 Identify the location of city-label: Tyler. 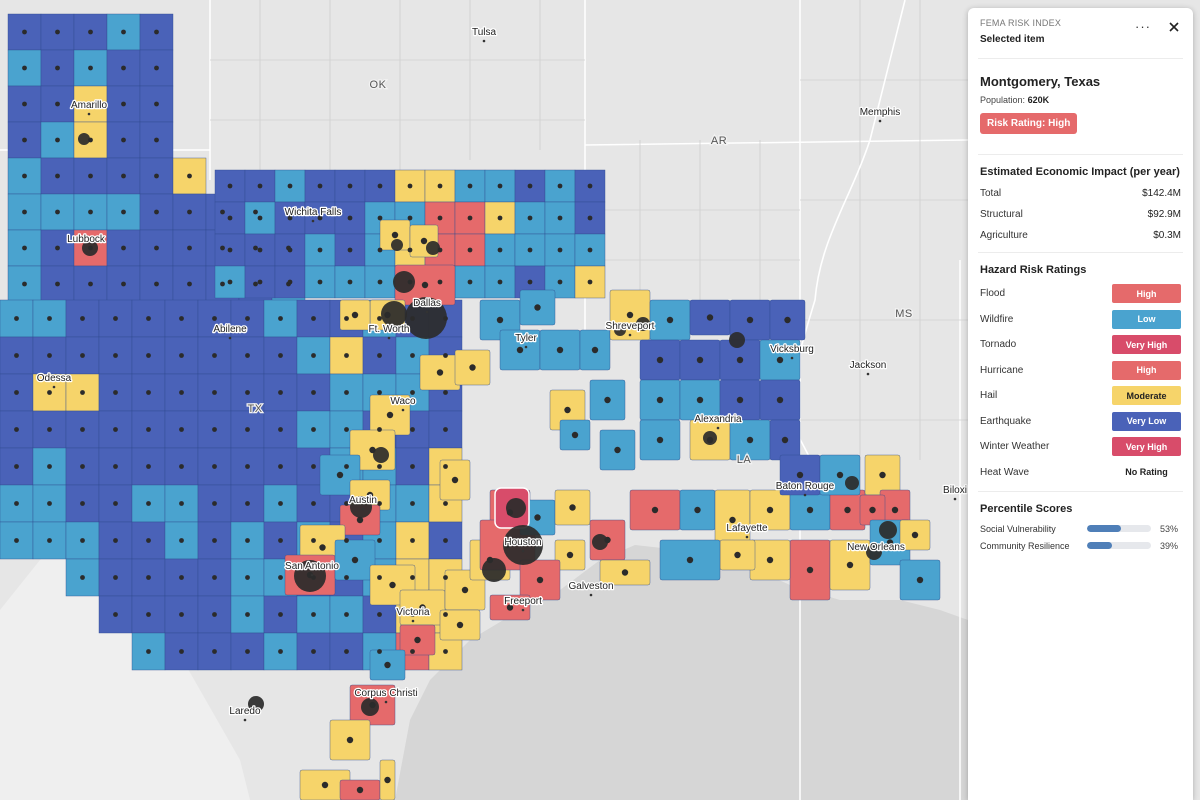
(526, 338).